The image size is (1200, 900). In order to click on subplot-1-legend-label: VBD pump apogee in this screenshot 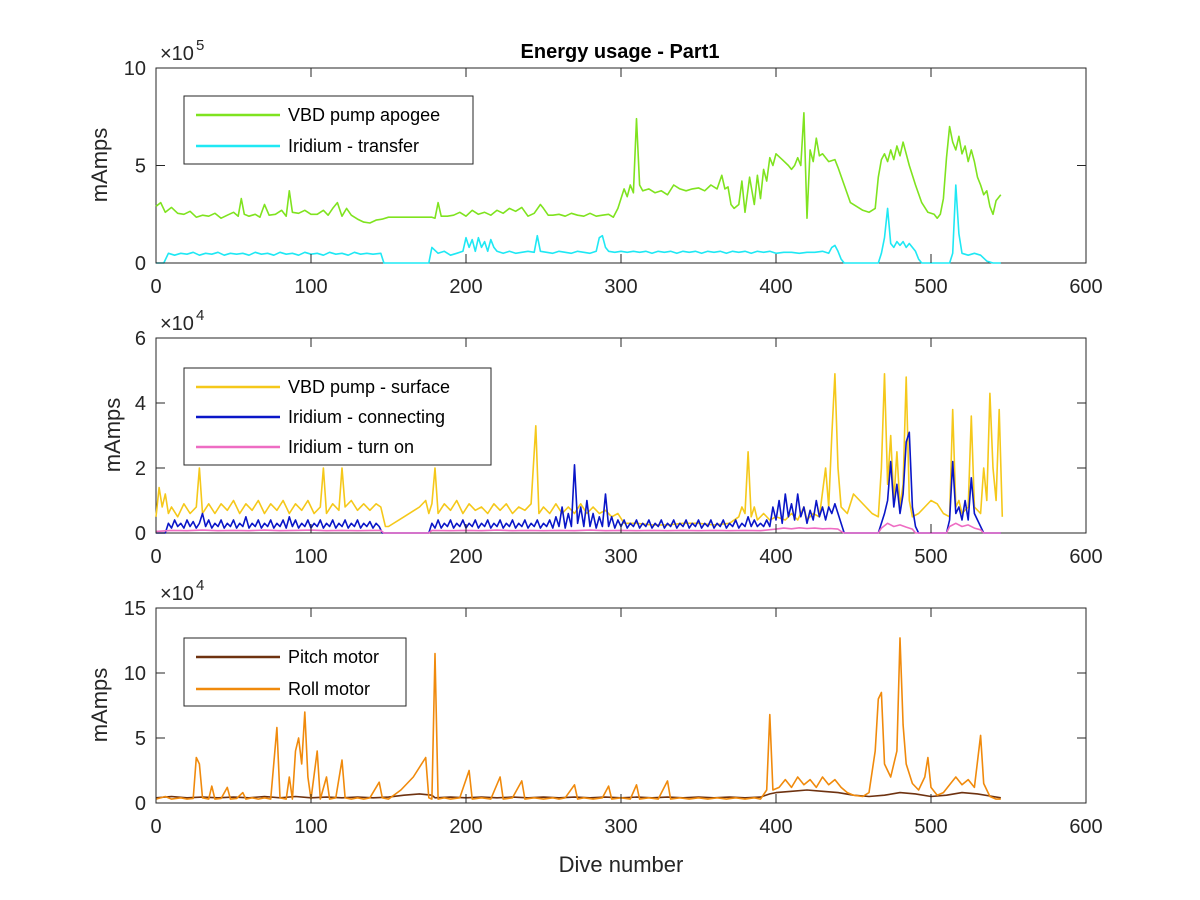, I will do `click(364, 115)`.